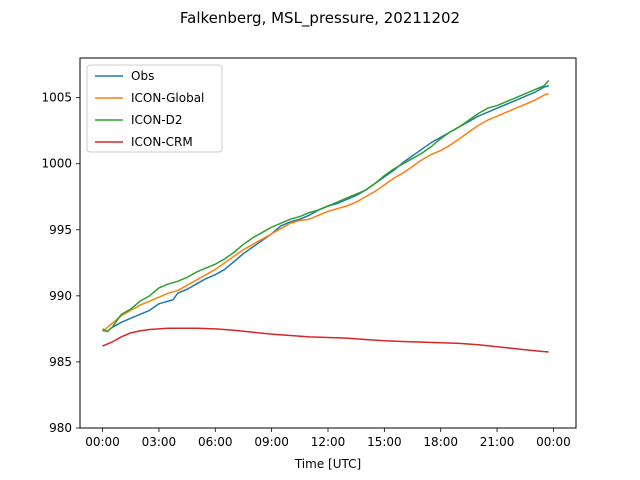  Describe the element at coordinates (60, 230) in the screenshot. I see `y-tick-label: 995` at that location.